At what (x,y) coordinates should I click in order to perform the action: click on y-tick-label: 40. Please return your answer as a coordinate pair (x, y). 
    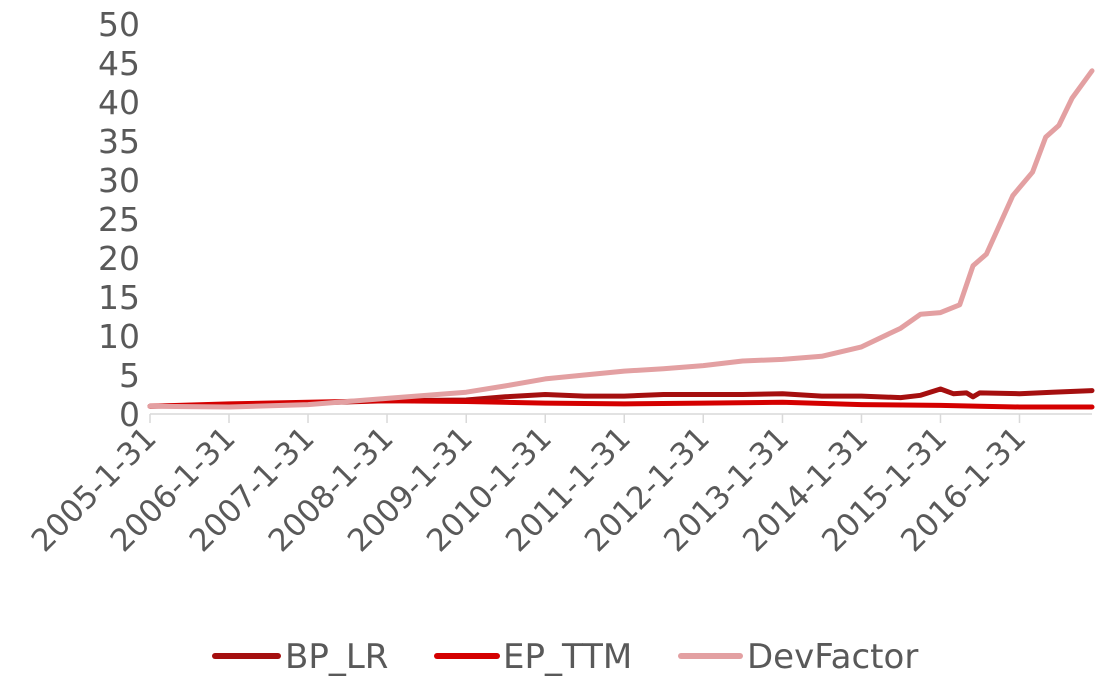
    Looking at the image, I should click on (119, 102).